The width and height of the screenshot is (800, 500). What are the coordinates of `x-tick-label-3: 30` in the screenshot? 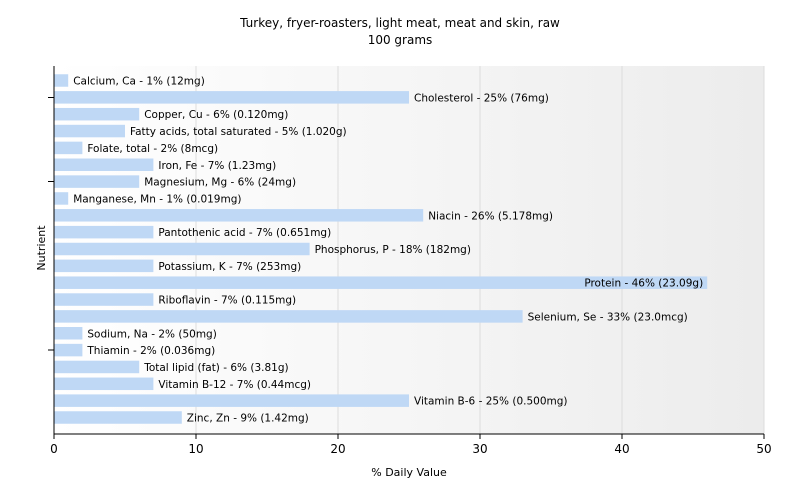 It's located at (479, 449).